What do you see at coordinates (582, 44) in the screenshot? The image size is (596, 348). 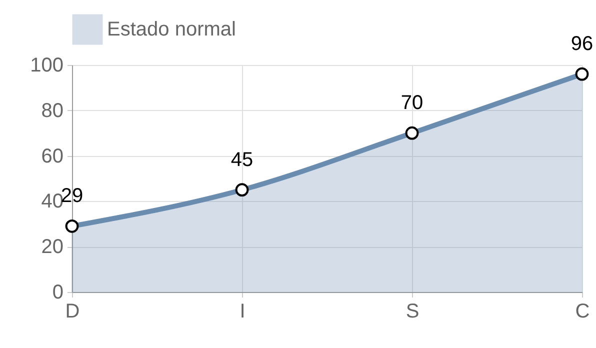 I see `data-label: 96` at bounding box center [582, 44].